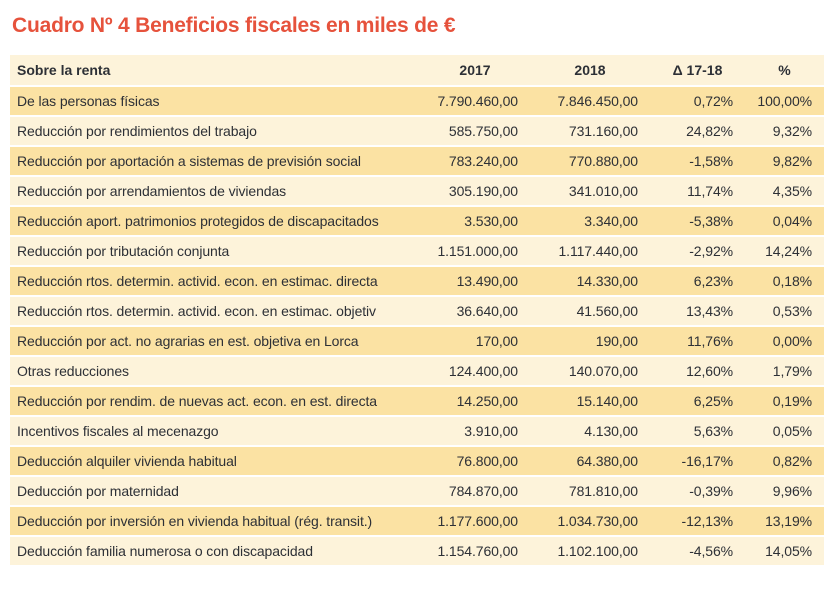 Image resolution: width=834 pixels, height=598 pixels. Describe the element at coordinates (590, 341) in the screenshot. I see `cell-2018: 190,00` at that location.